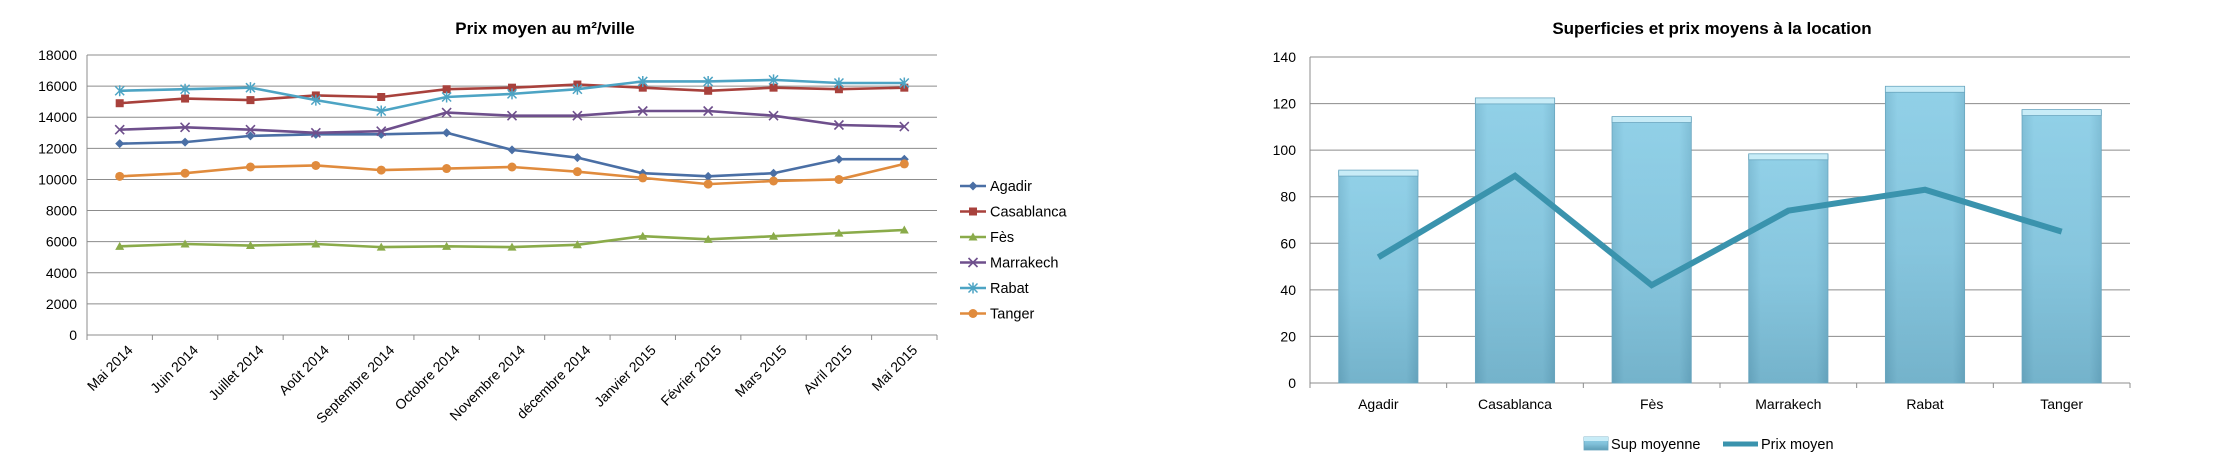  I want to click on bar-rabat, so click(1925, 234).